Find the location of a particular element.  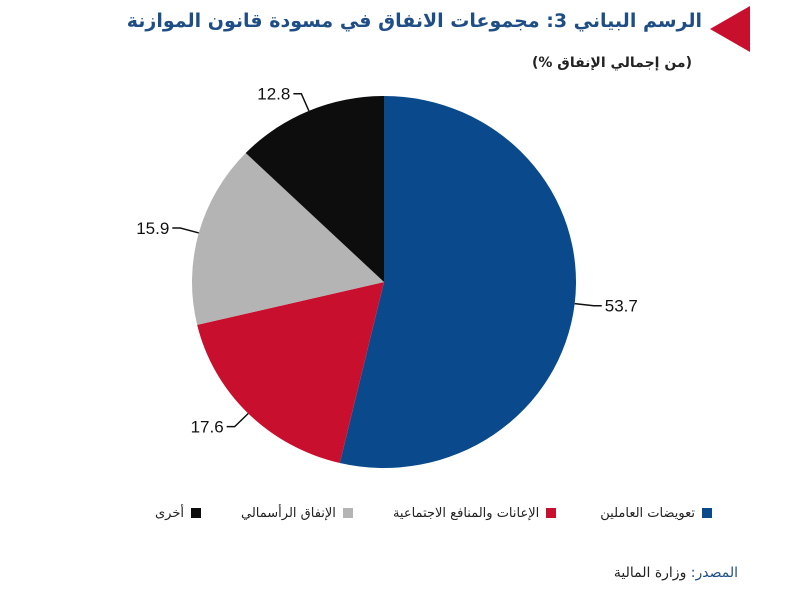

legend-item: الإعانات والمنافع الاجتماعية is located at coordinates (474, 513).